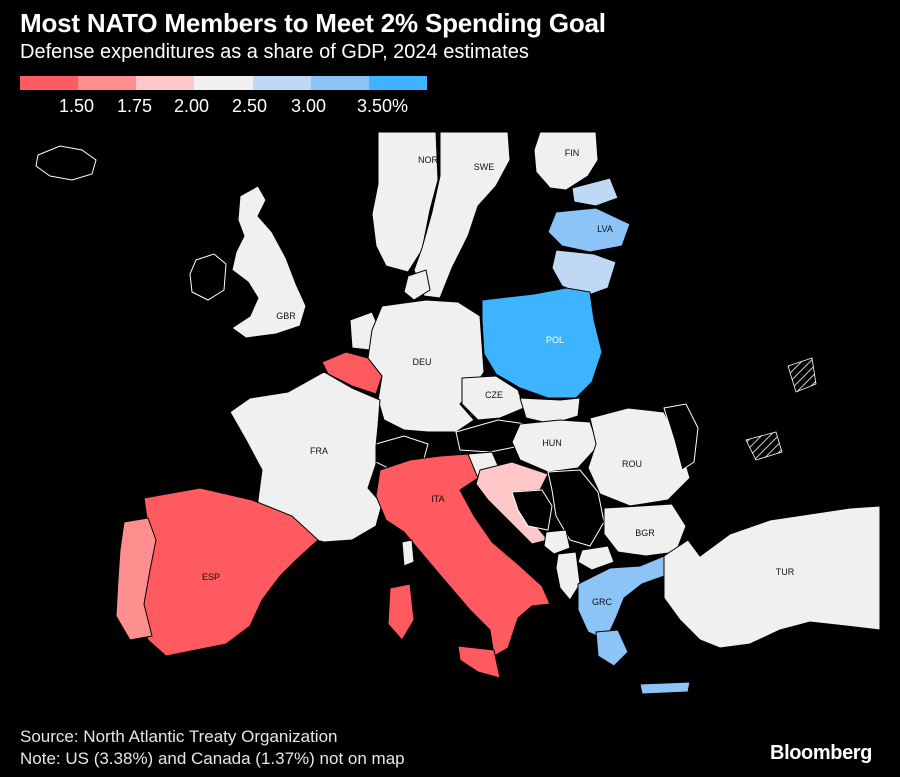 This screenshot has height=777, width=900. I want to click on label-fra: FRA, so click(319, 451).